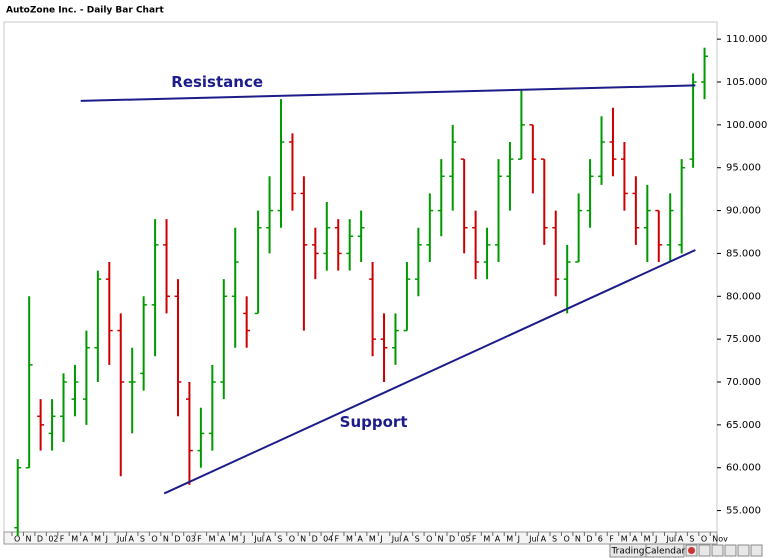 The width and height of the screenshot is (770, 558). What do you see at coordinates (217, 82) in the screenshot?
I see `trendline-label: Resistance` at bounding box center [217, 82].